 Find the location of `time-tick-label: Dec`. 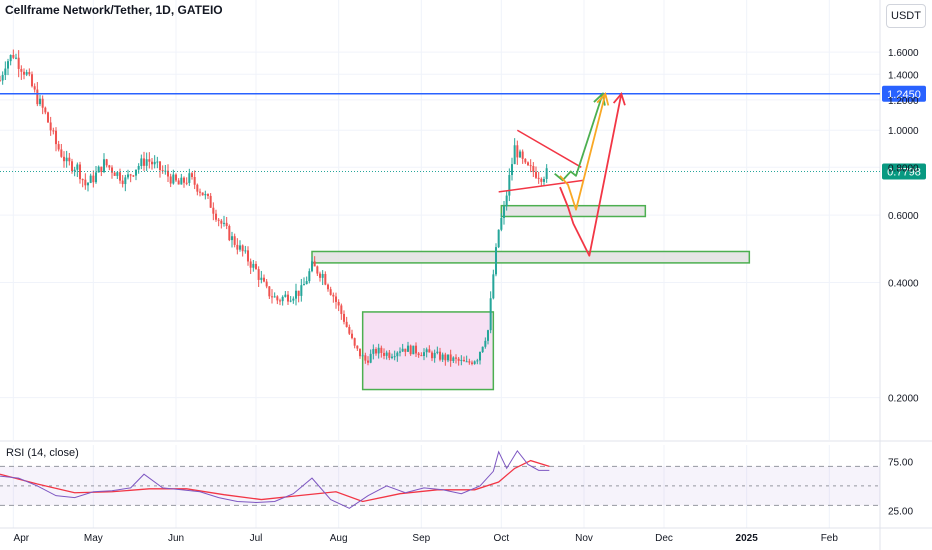

time-tick-label: Dec is located at coordinates (664, 538).